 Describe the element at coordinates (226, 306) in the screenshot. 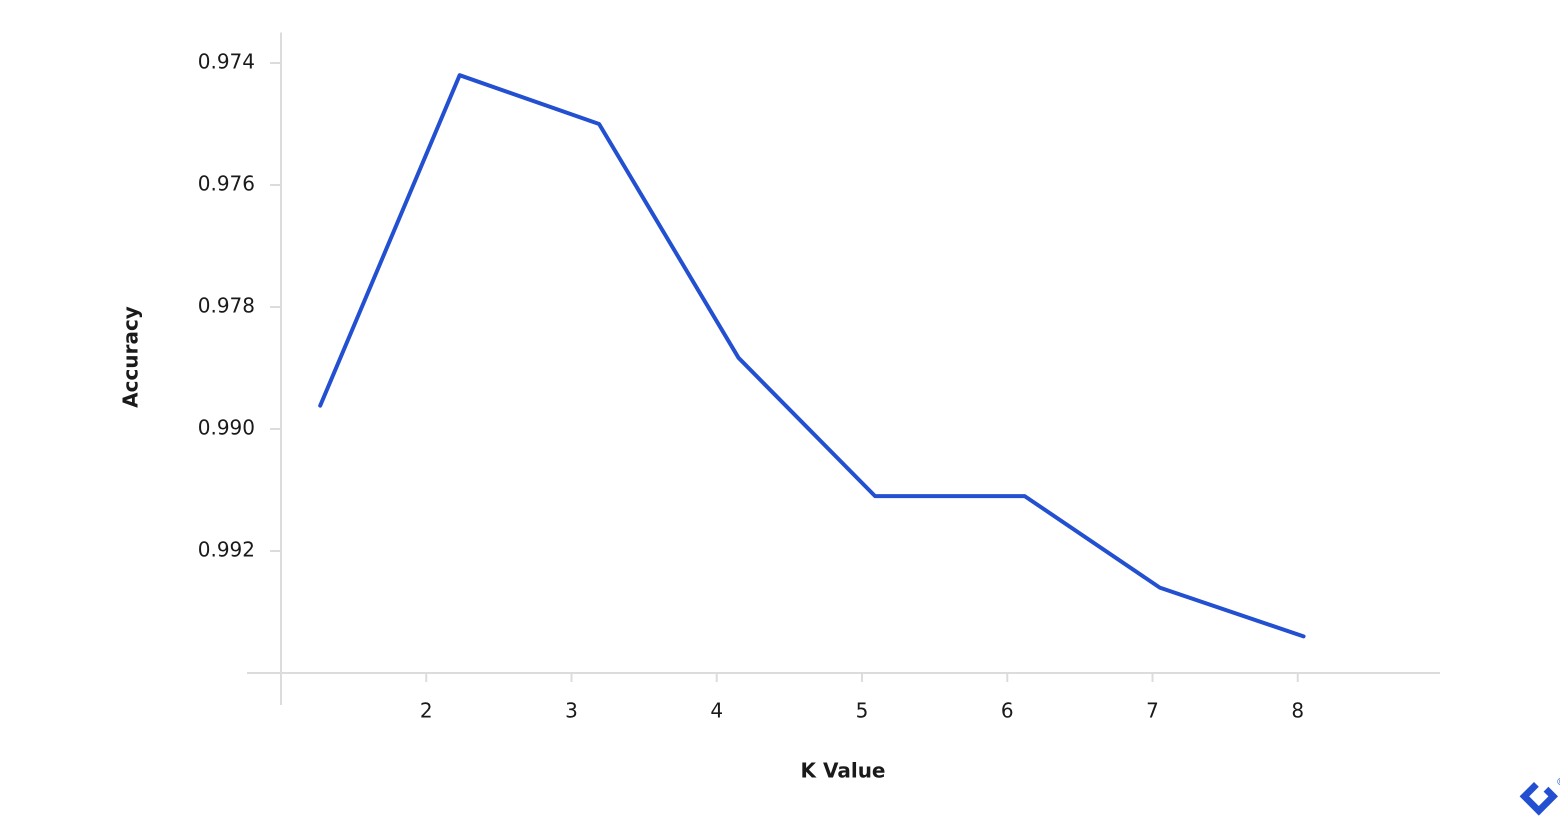

I see `y-tick-label: 0.978` at that location.